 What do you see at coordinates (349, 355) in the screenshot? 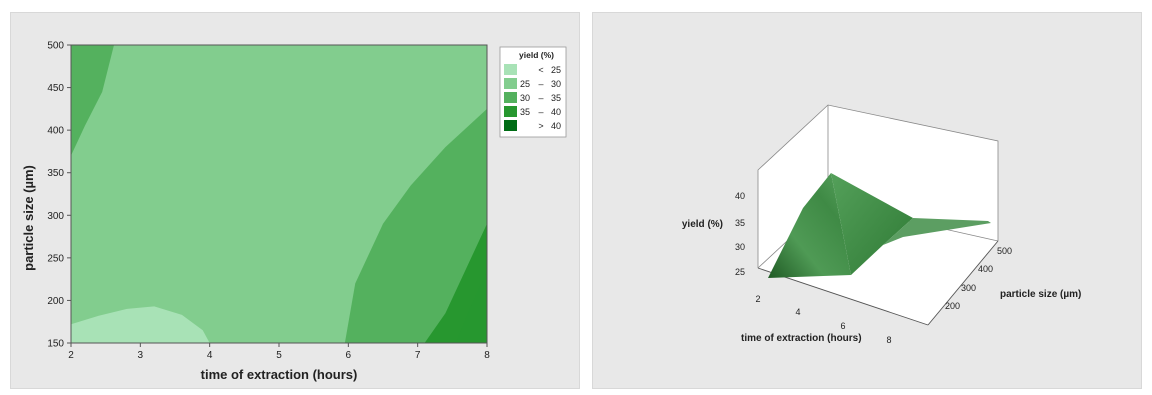
I see `x-tick-label: 6` at bounding box center [349, 355].